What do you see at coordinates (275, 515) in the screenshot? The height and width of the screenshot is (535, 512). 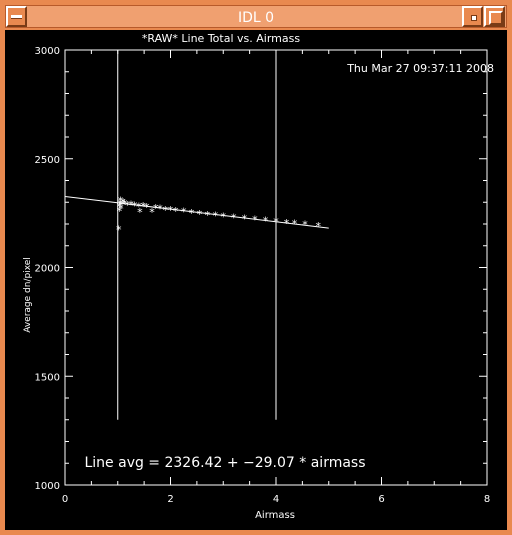 I see `x-axis-label: Airmass` at bounding box center [275, 515].